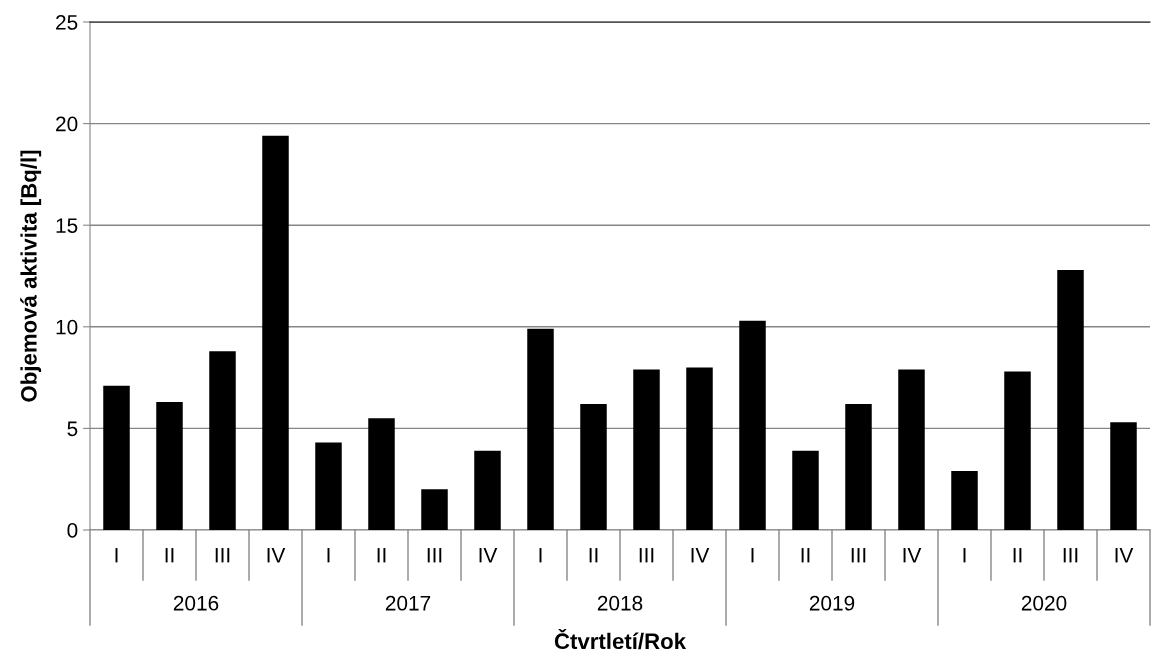 This screenshot has height=657, width=1166. What do you see at coordinates (832, 603) in the screenshot?
I see `text: 2019` at bounding box center [832, 603].